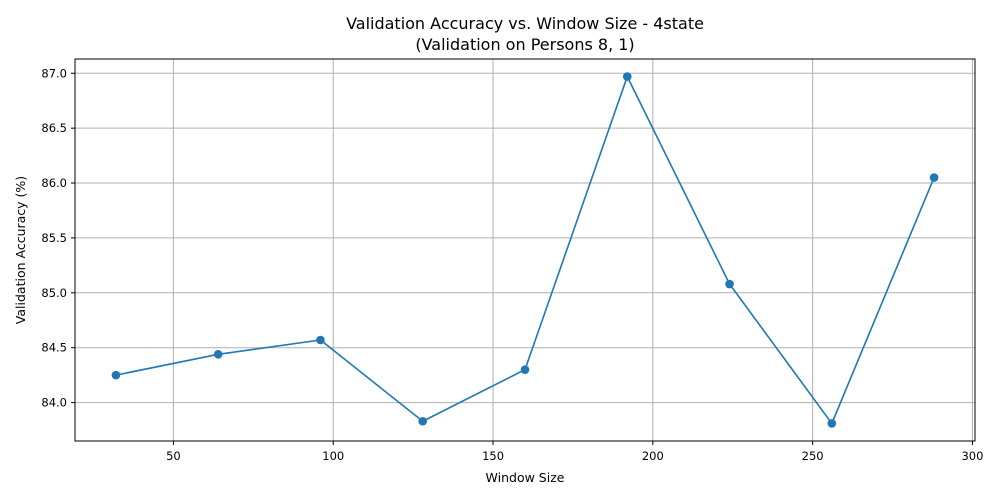 The image size is (1000, 504). I want to click on x-tick-label: 150, so click(493, 456).